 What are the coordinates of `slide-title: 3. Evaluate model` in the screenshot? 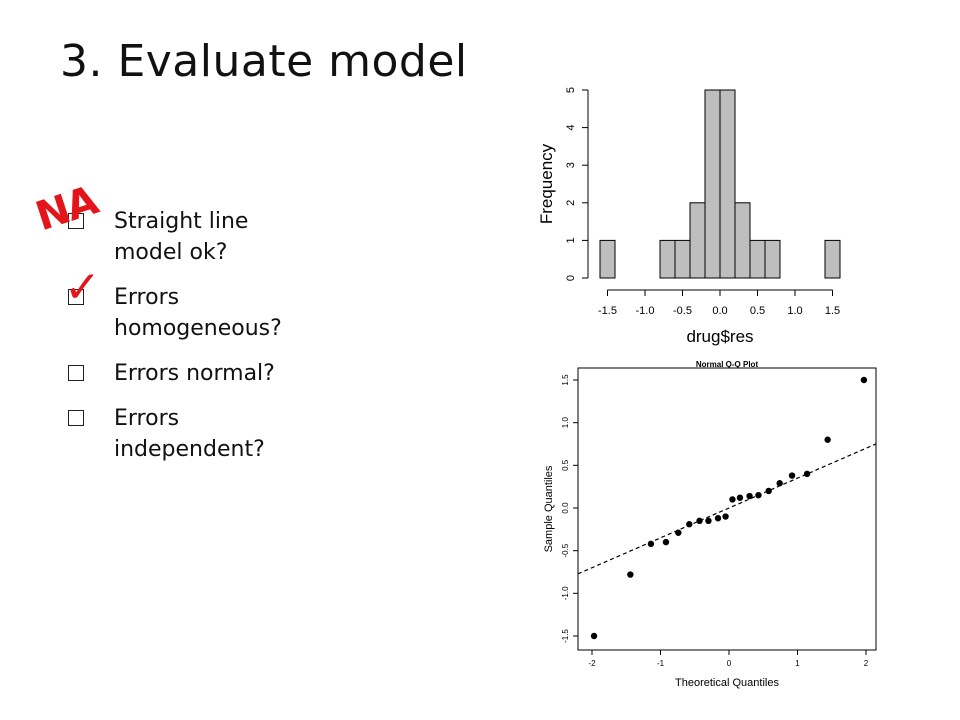 It's located at (264, 61).